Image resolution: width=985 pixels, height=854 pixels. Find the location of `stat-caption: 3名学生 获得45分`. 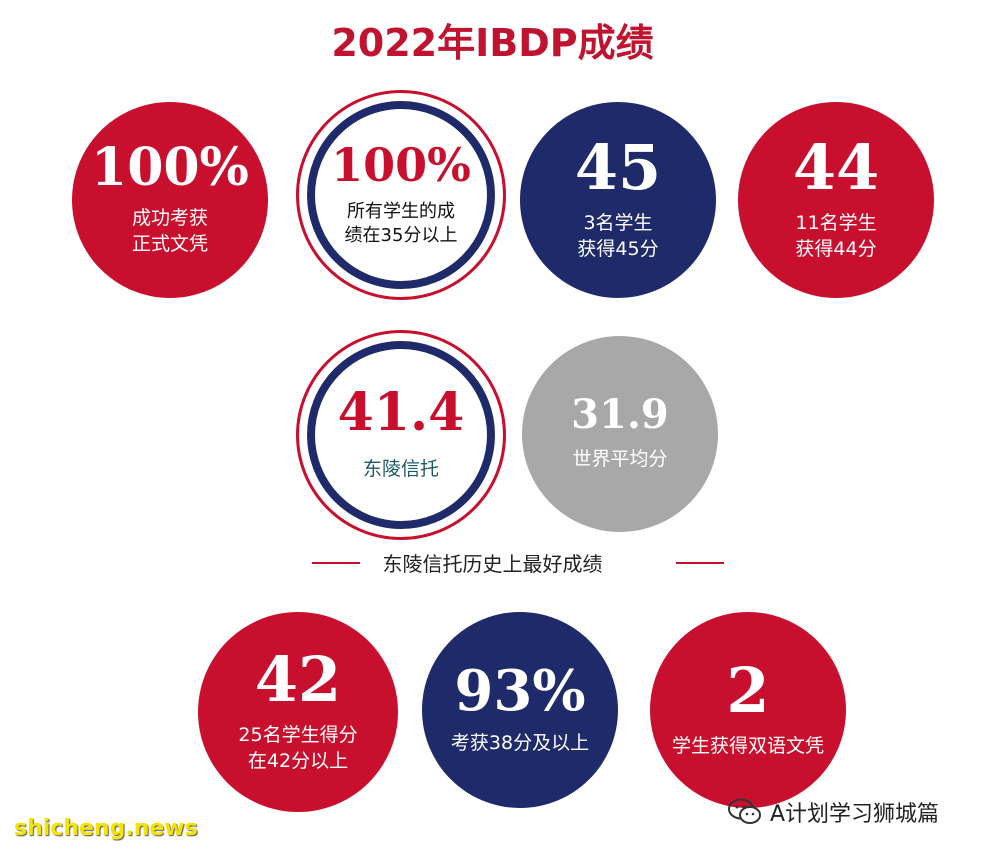

stat-caption: 3名学生 获得45分 is located at coordinates (618, 236).